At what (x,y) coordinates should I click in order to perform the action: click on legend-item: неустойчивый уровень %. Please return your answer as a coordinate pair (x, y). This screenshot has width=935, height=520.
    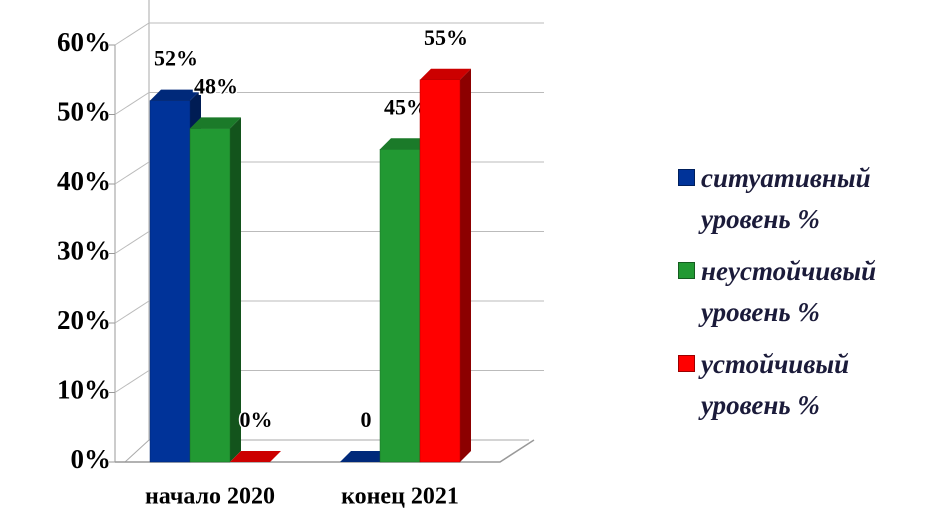
    Looking at the image, I should click on (805, 292).